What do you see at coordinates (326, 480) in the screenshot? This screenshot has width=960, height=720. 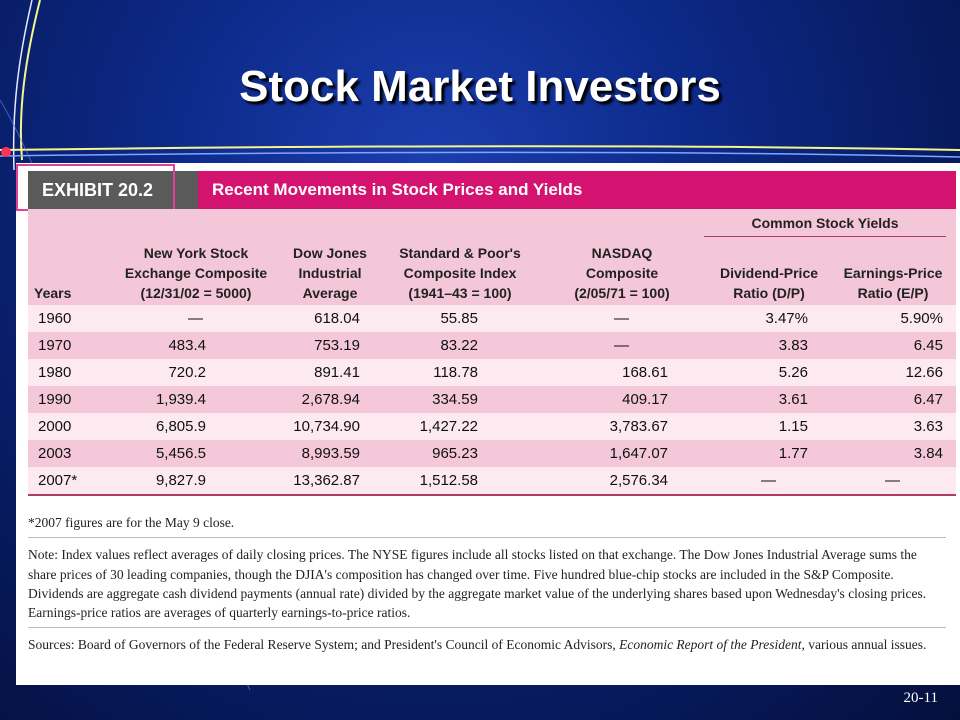 I see `table-cell: 13,362.87` at bounding box center [326, 480].